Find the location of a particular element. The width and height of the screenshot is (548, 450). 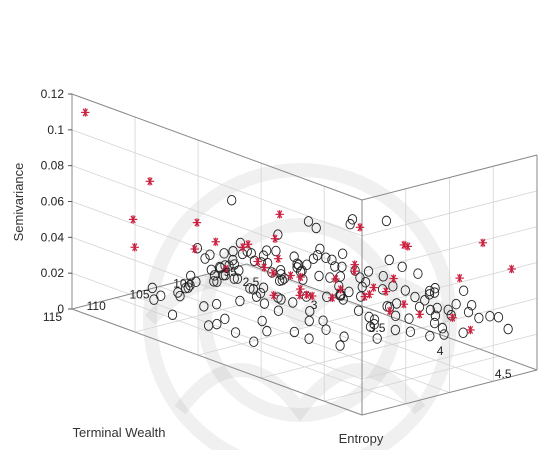

x-tick-label: 115 is located at coordinates (52, 317).